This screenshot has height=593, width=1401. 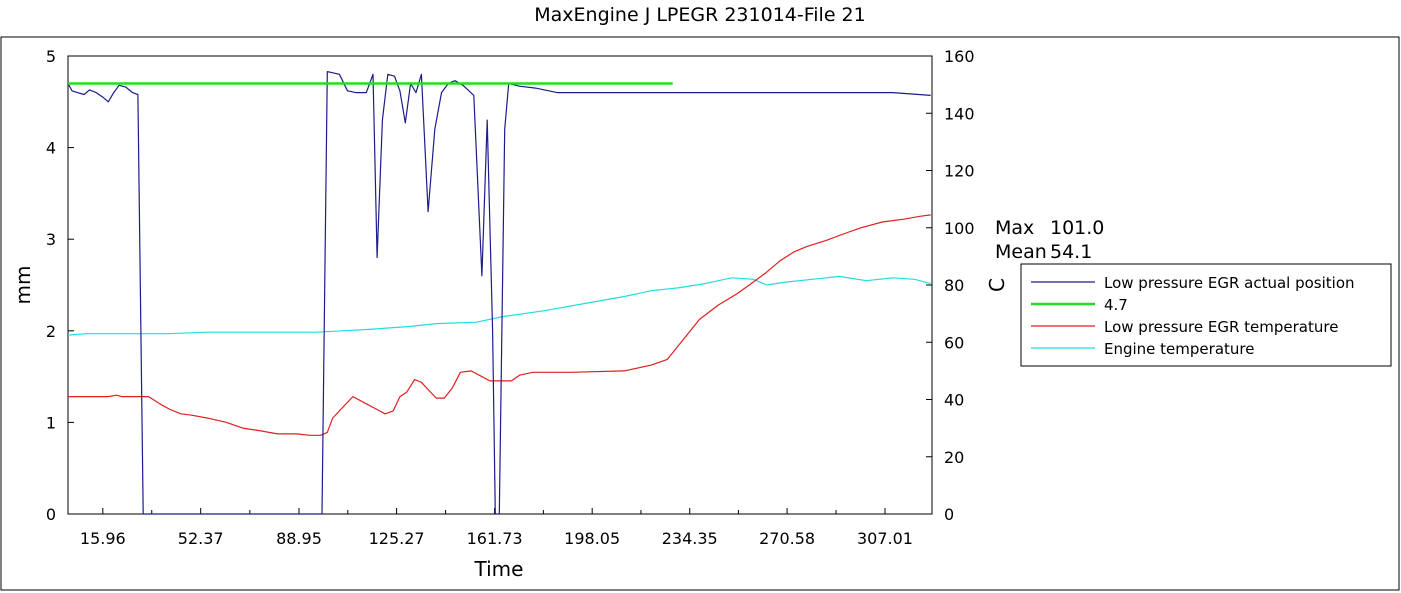 What do you see at coordinates (51, 422) in the screenshot?
I see `y-left-tick-label: 1` at bounding box center [51, 422].